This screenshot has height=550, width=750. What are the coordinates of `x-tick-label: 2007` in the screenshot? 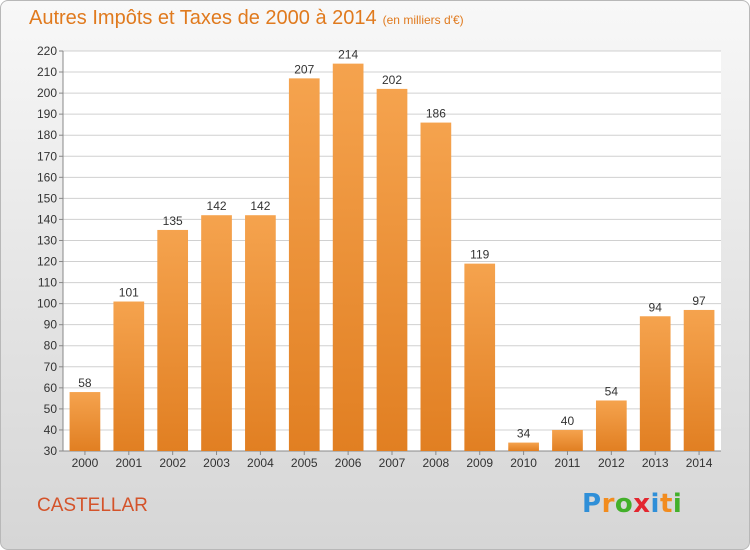 It's located at (392, 463).